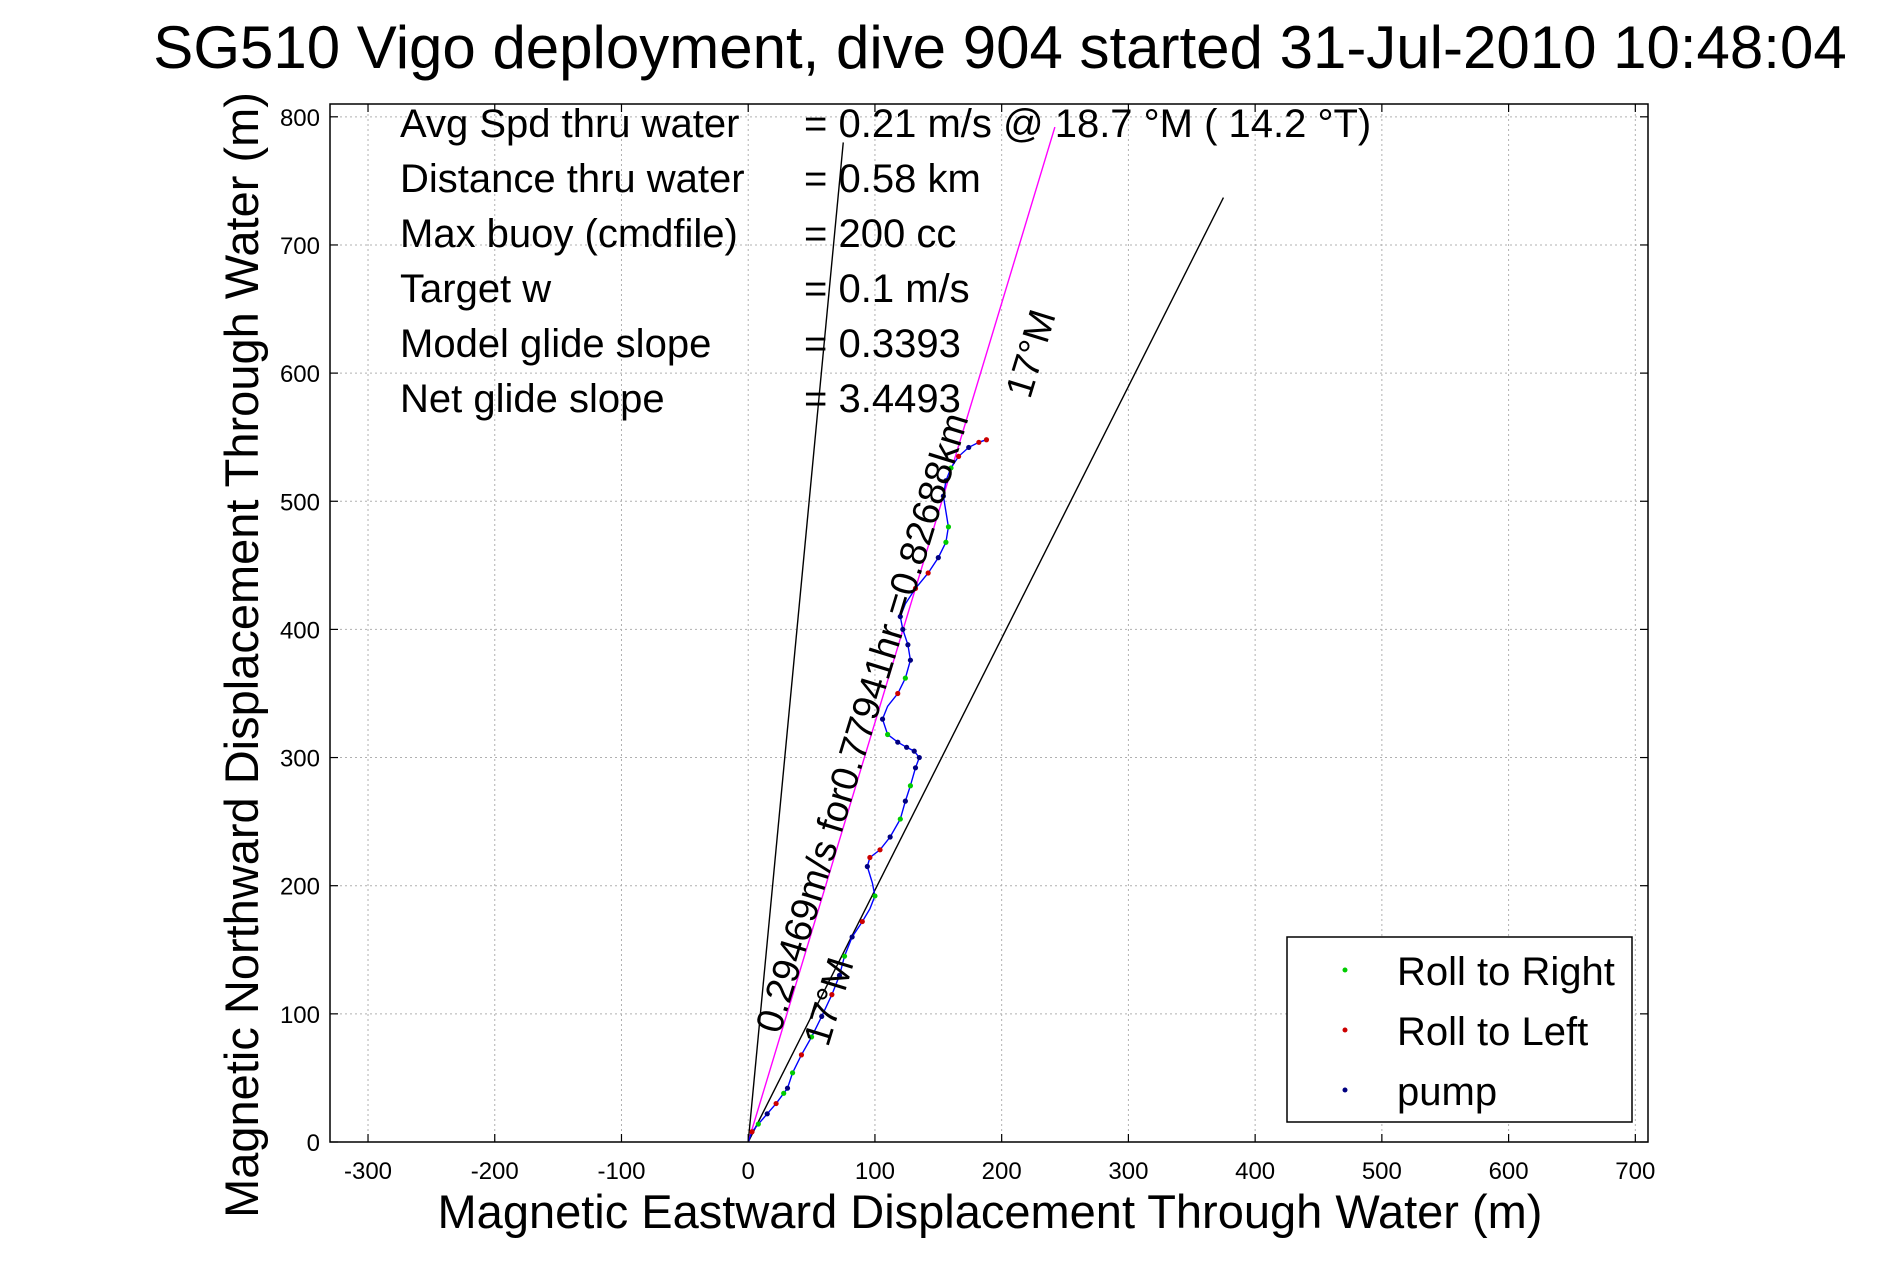 The height and width of the screenshot is (1262, 1891). Describe the element at coordinates (300, 887) in the screenshot. I see `y-tick-label: 200` at that location.